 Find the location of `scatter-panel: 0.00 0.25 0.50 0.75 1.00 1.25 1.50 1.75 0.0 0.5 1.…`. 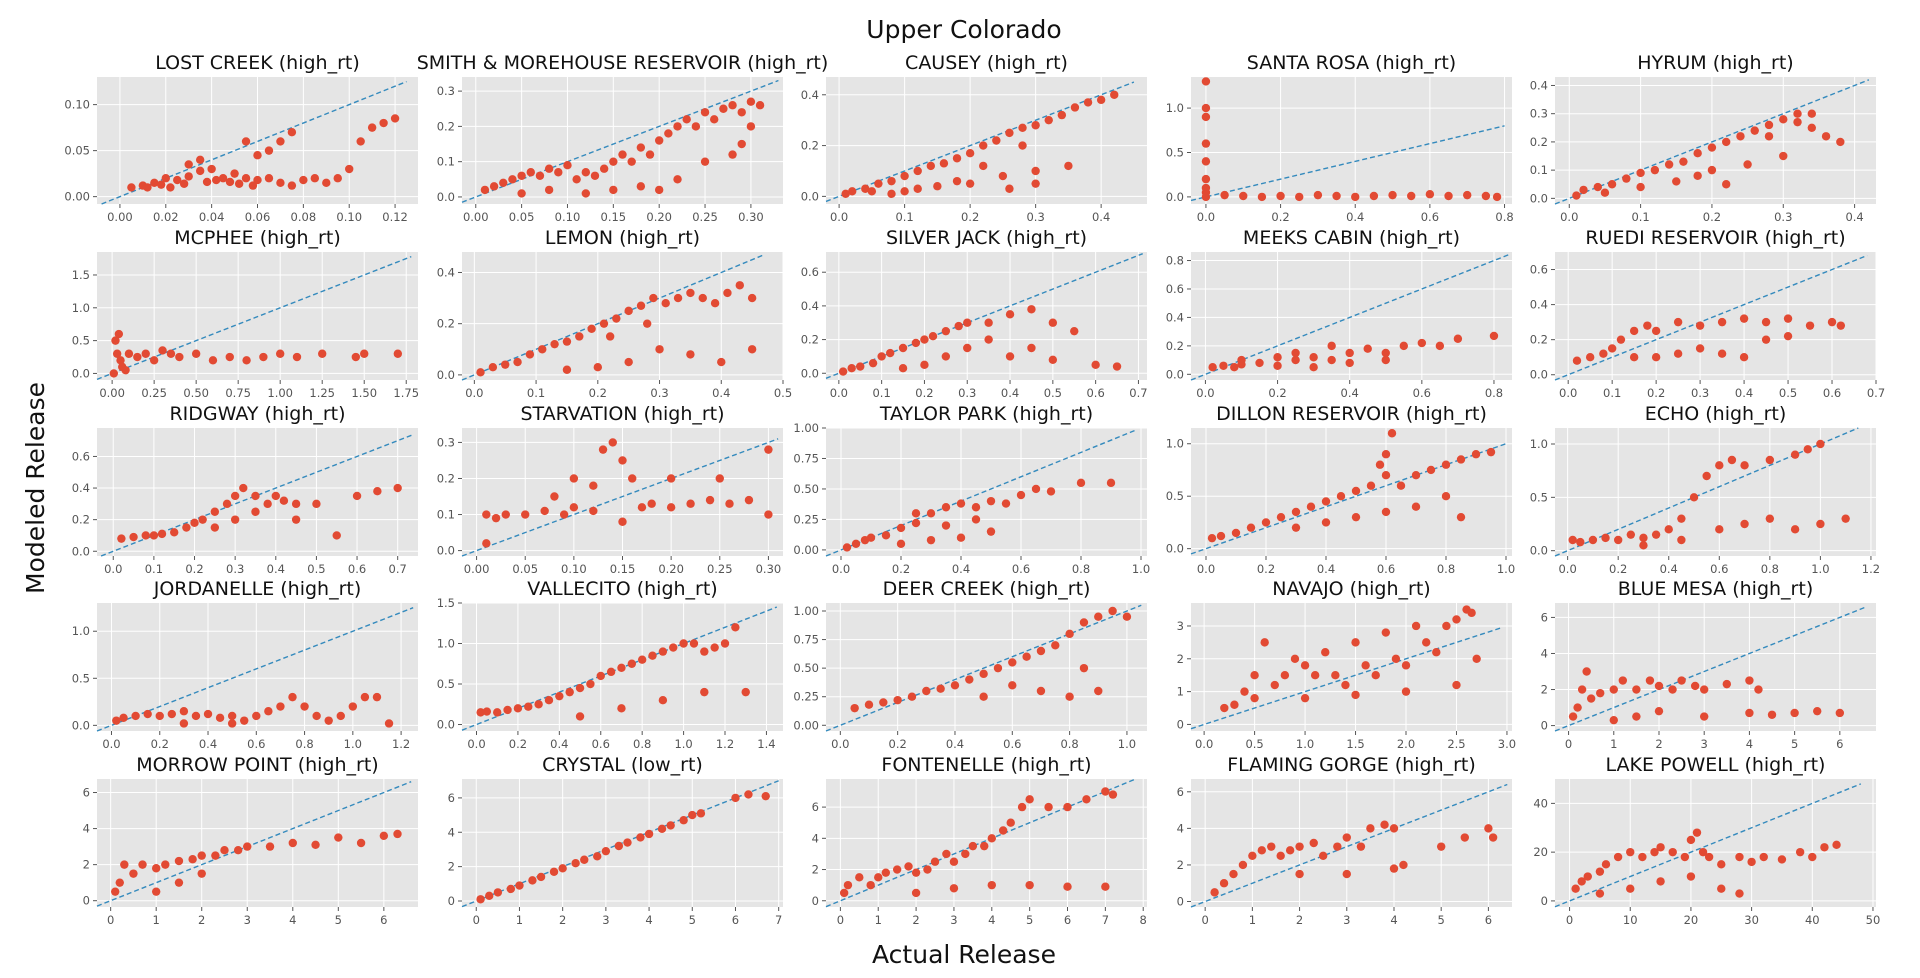

scatter-panel: 0.00 0.25 0.50 0.75 1.00 1.25 1.50 1.75 0.0 0.5 1.… is located at coordinates (245, 313).